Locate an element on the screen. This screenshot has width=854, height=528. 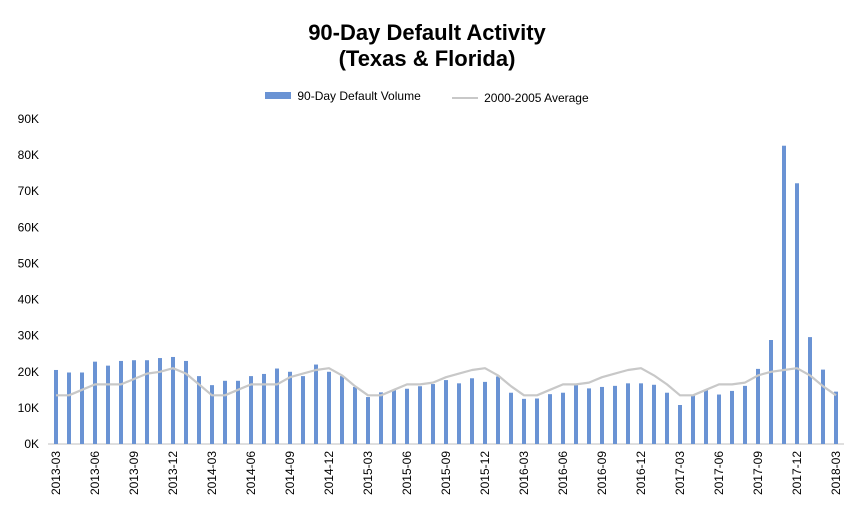
legend-label-average: 2000-2005 Average is located at coordinates (536, 98).